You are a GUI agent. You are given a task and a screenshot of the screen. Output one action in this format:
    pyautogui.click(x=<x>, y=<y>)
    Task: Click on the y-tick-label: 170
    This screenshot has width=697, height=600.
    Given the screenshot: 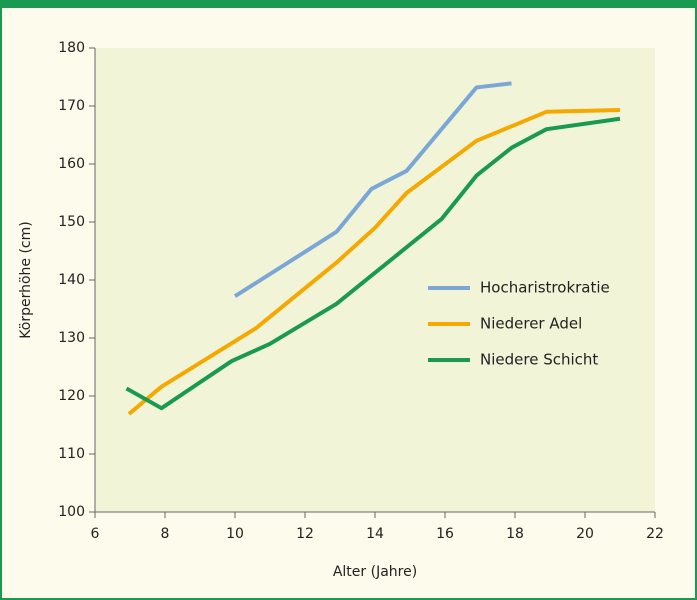 What is the action you would take?
    pyautogui.click(x=71, y=106)
    